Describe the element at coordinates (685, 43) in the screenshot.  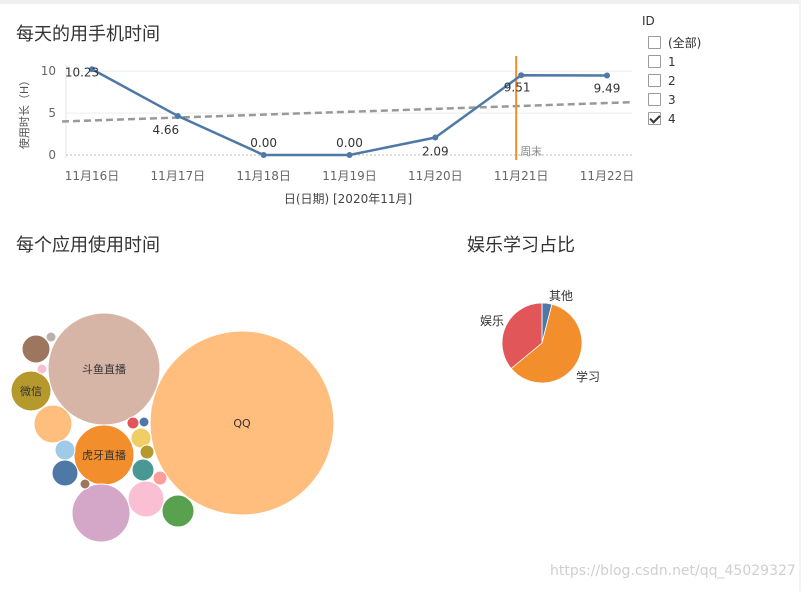
I see `filter-option-label: (全部)` at that location.